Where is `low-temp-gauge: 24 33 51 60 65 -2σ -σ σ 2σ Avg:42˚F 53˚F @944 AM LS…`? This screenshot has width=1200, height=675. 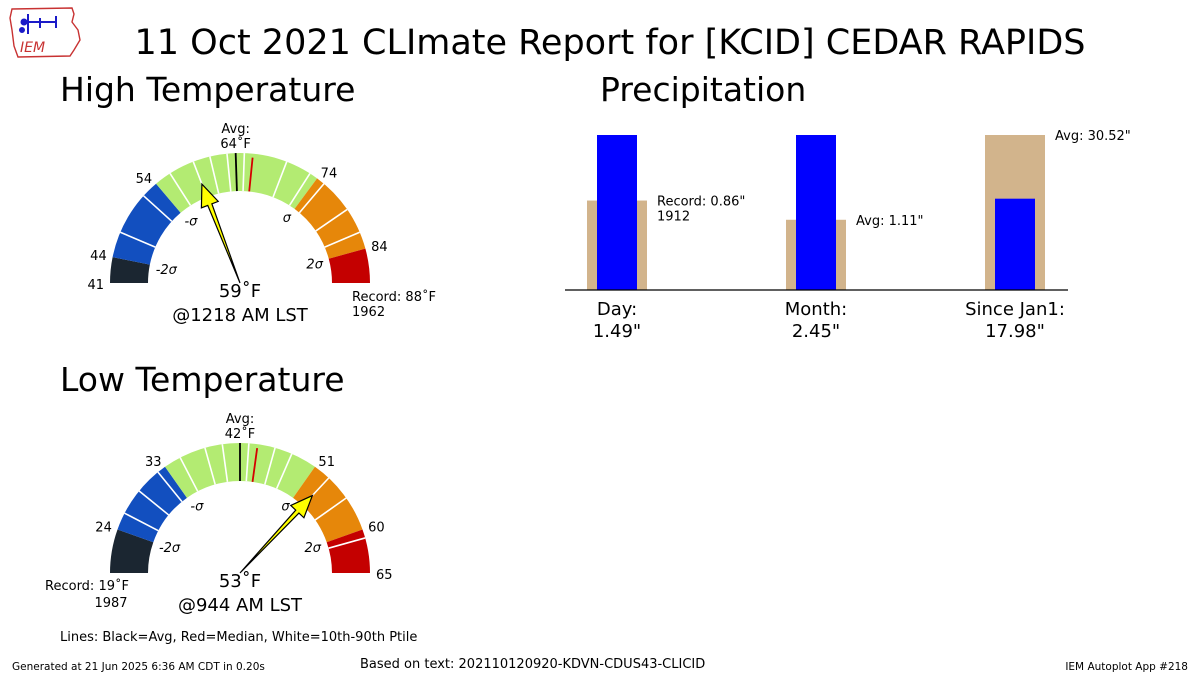
low-temp-gauge: 24 33 51 60 65 -2σ -σ σ 2σ Avg:42˚F 53˚F @944 AM LS… is located at coordinates (219, 514).